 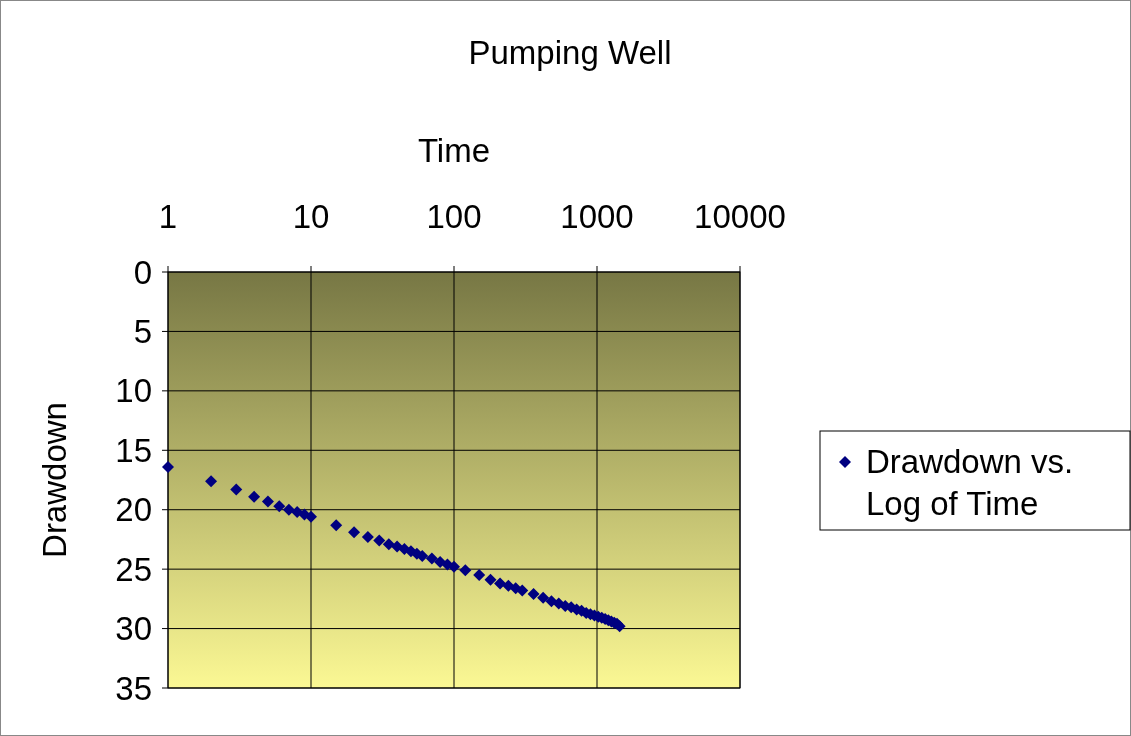 I want to click on x-axis-title: Time, so click(x=454, y=150).